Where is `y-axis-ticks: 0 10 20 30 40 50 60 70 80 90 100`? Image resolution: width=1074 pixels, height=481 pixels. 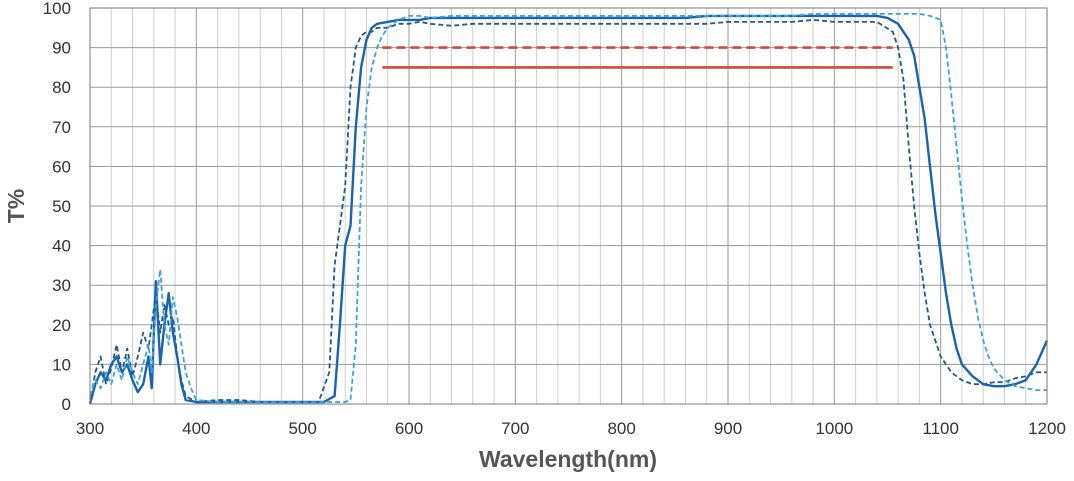 y-axis-ticks: 0 10 20 30 40 50 60 70 80 90 100 is located at coordinates (57, 207).